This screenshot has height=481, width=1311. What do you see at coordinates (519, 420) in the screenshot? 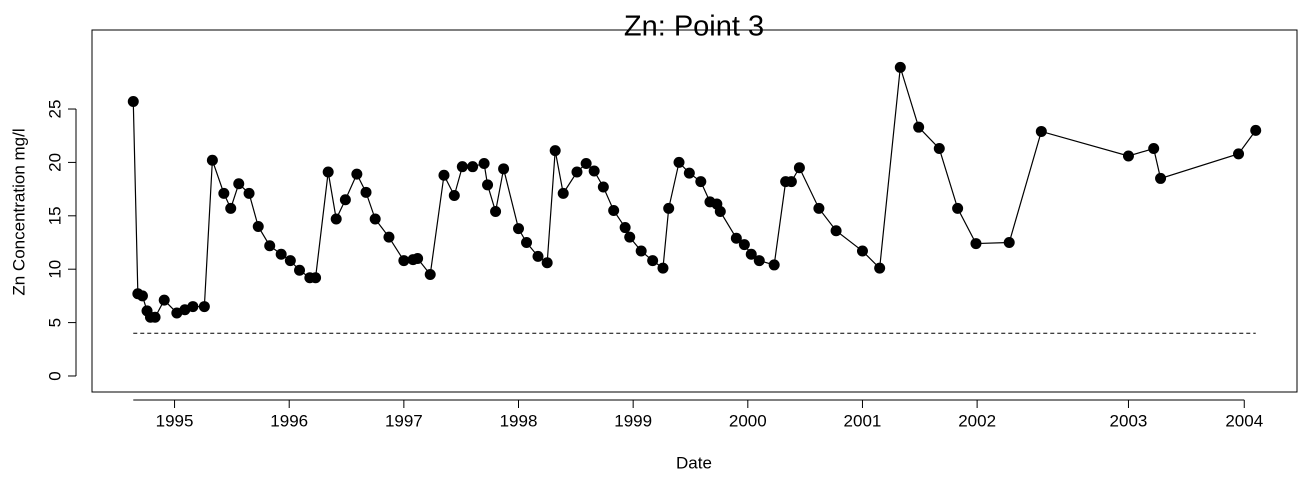
I see `x-tick-label: 1998` at bounding box center [519, 420].